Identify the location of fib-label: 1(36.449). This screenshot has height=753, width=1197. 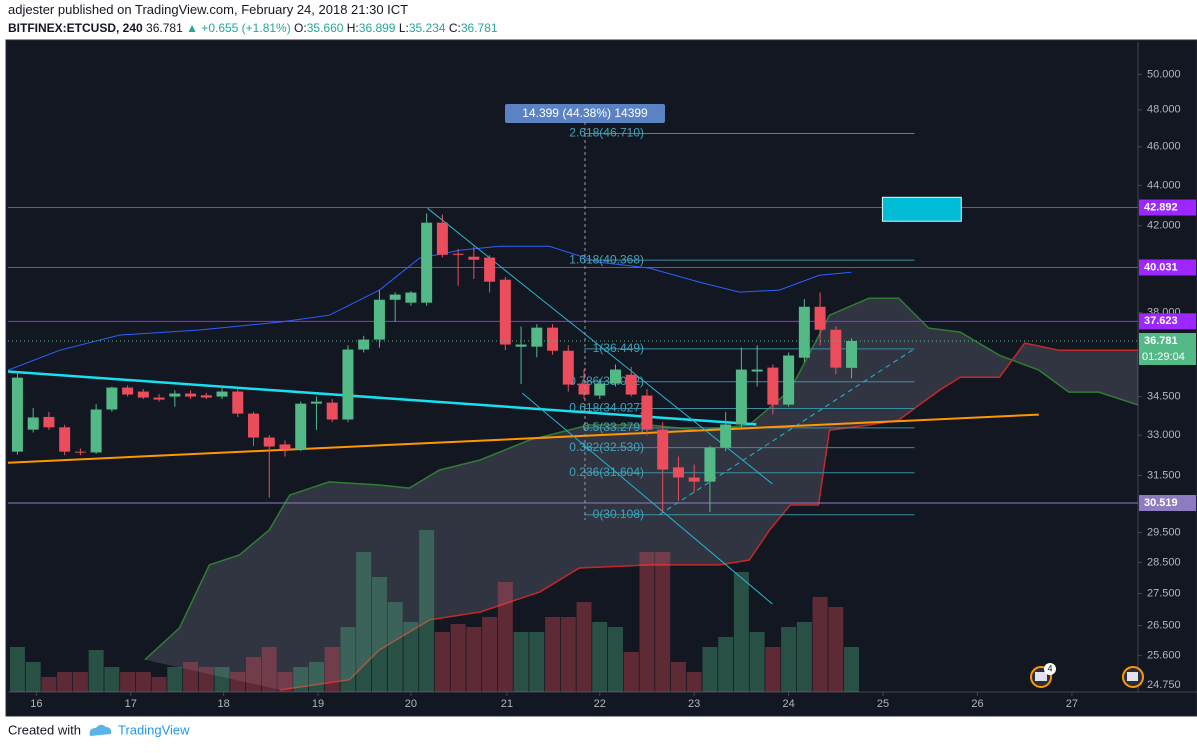
(618, 348).